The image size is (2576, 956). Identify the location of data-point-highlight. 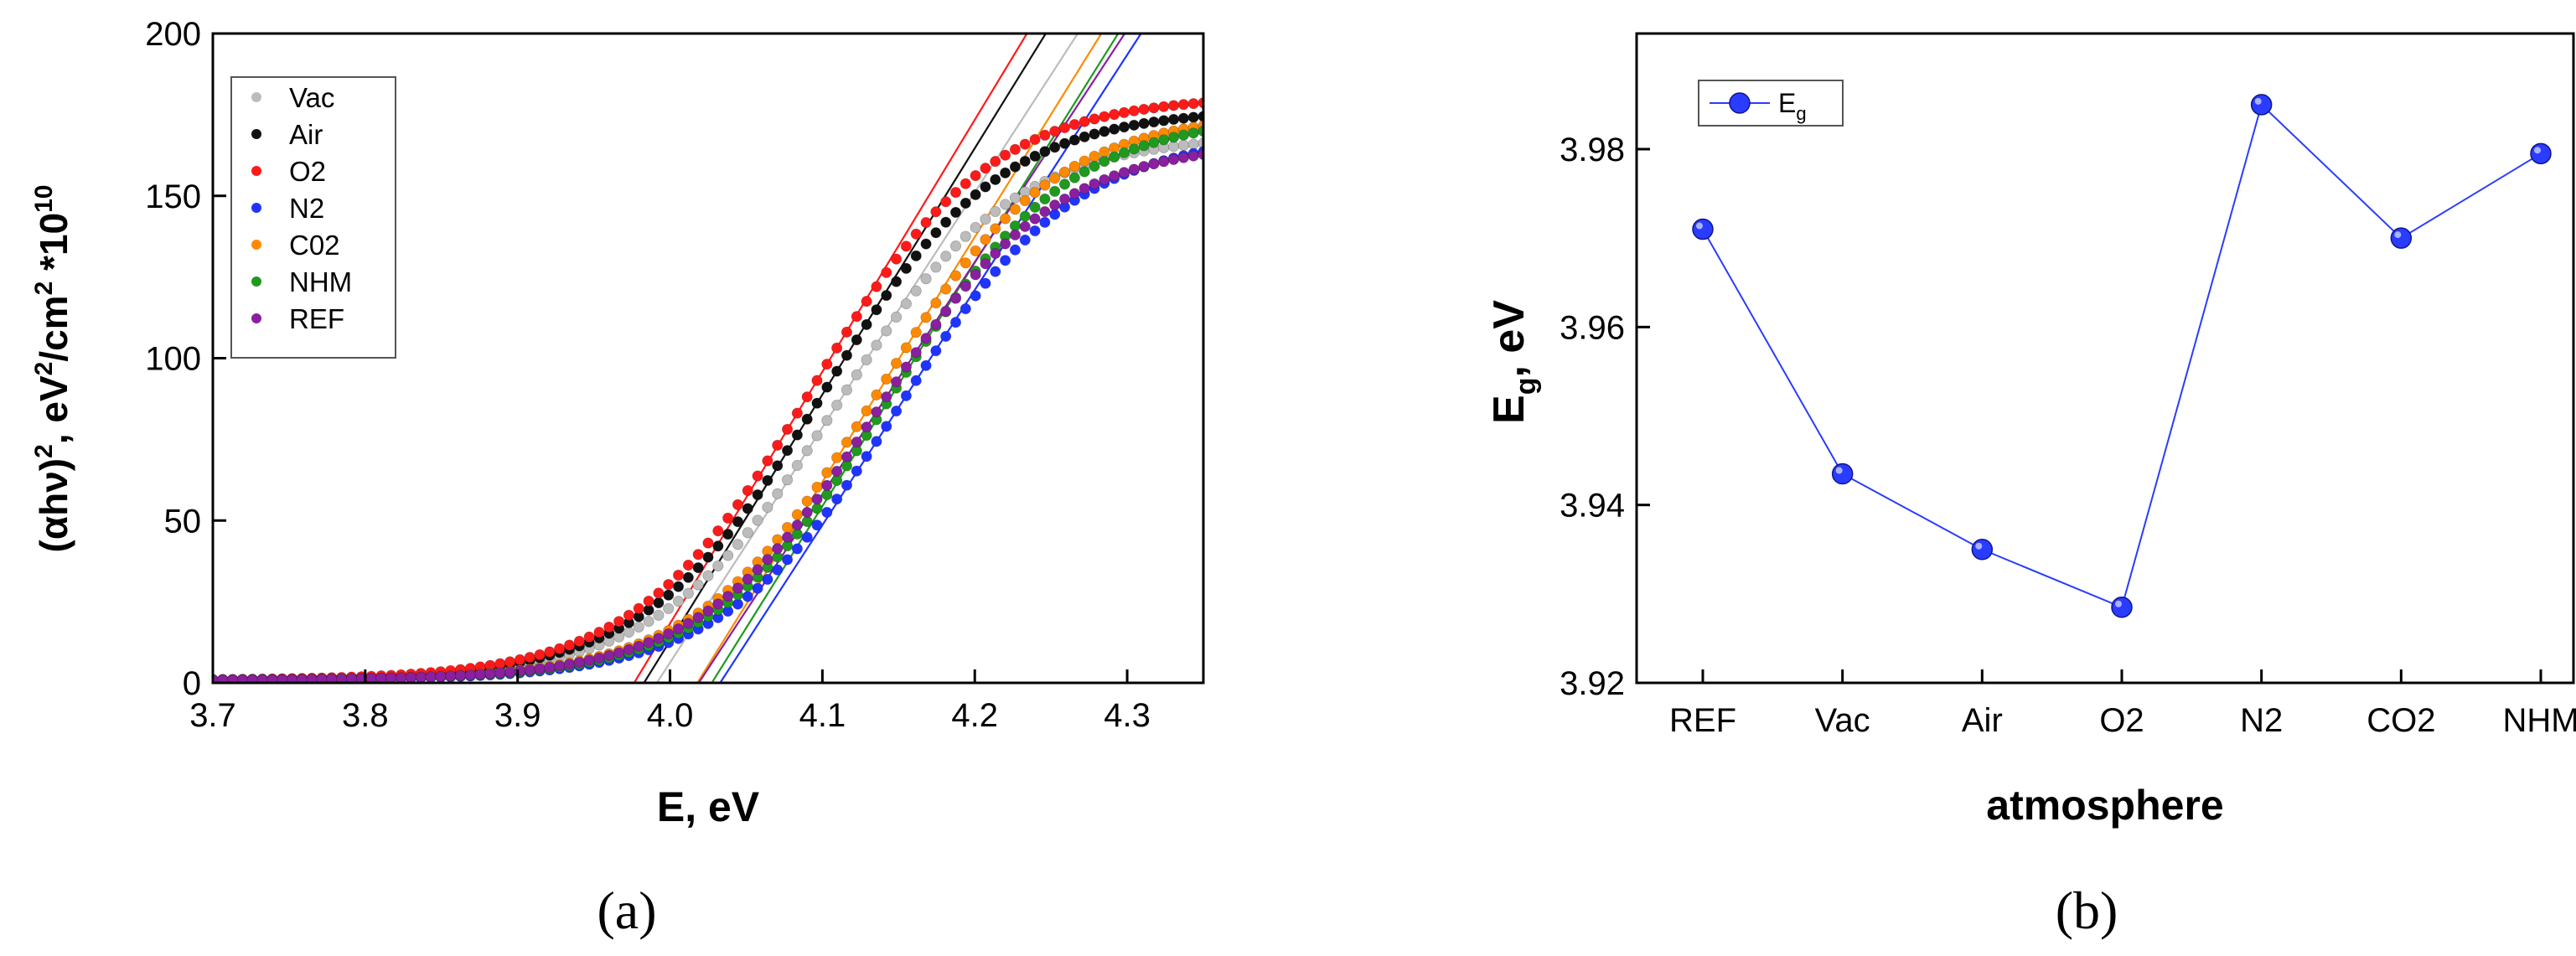
(1699, 226).